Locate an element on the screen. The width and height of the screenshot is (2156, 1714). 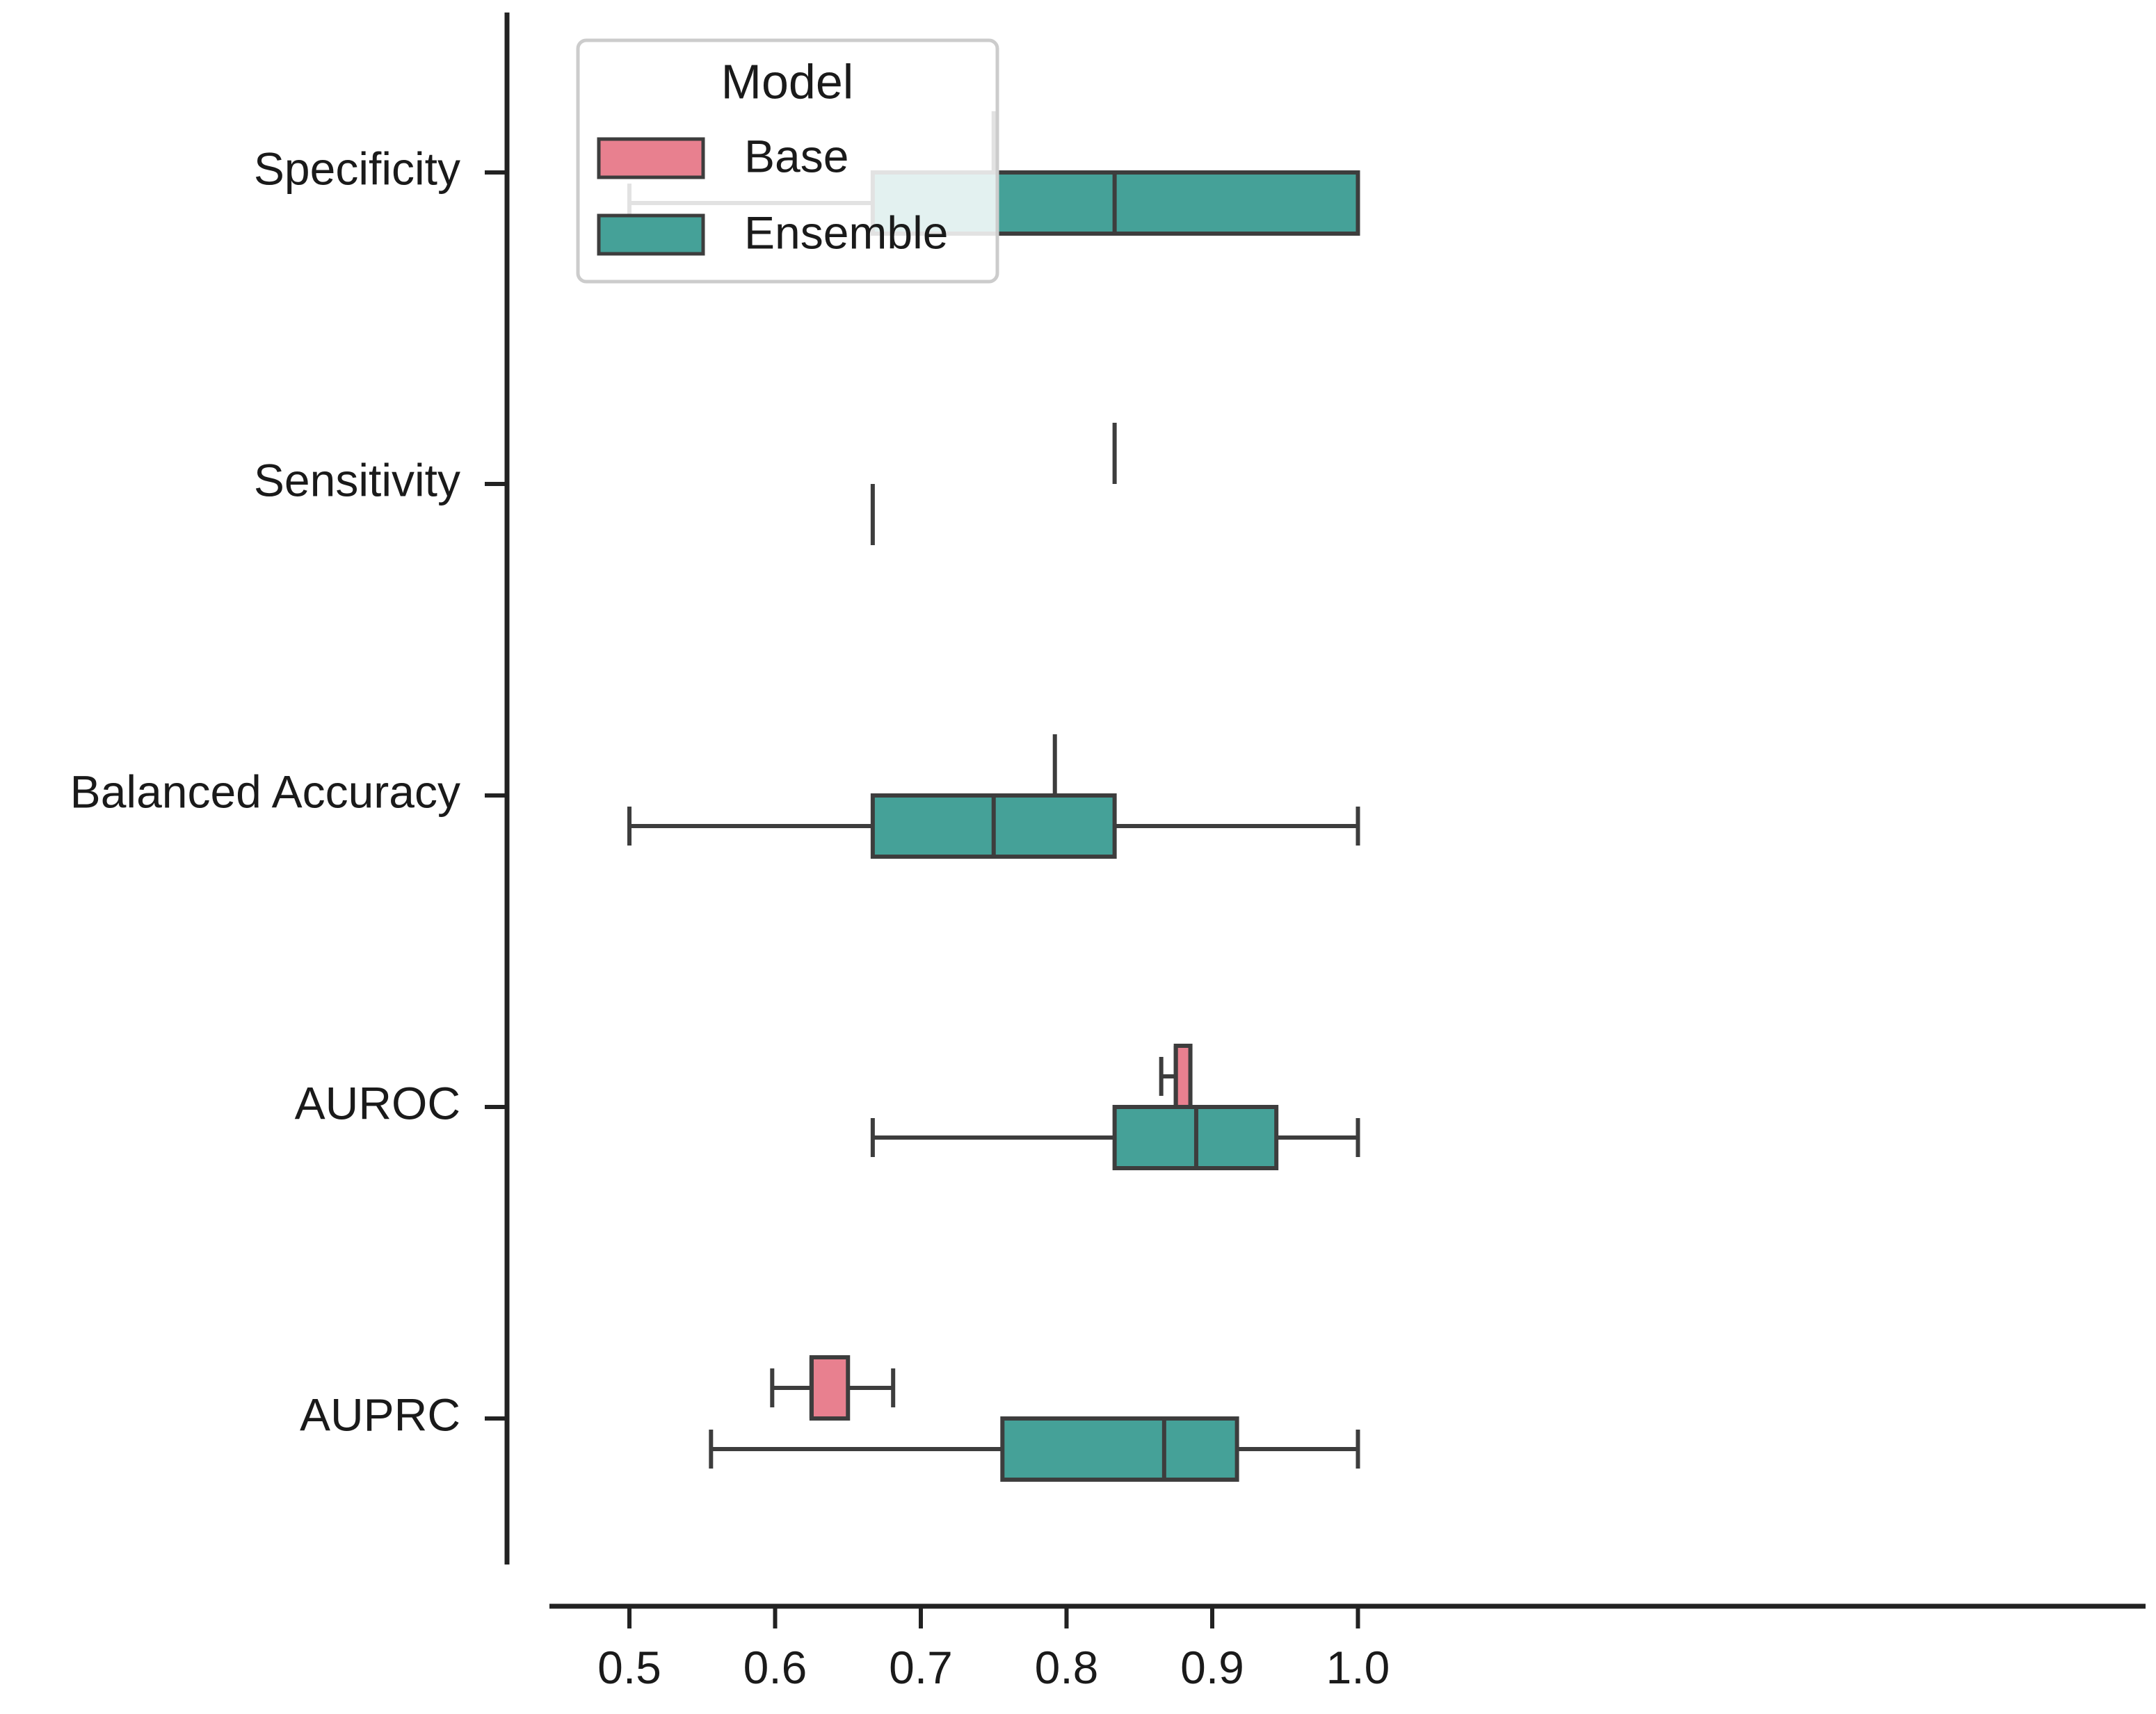
x-tick-label-0: 0.5 is located at coordinates (629, 1667).